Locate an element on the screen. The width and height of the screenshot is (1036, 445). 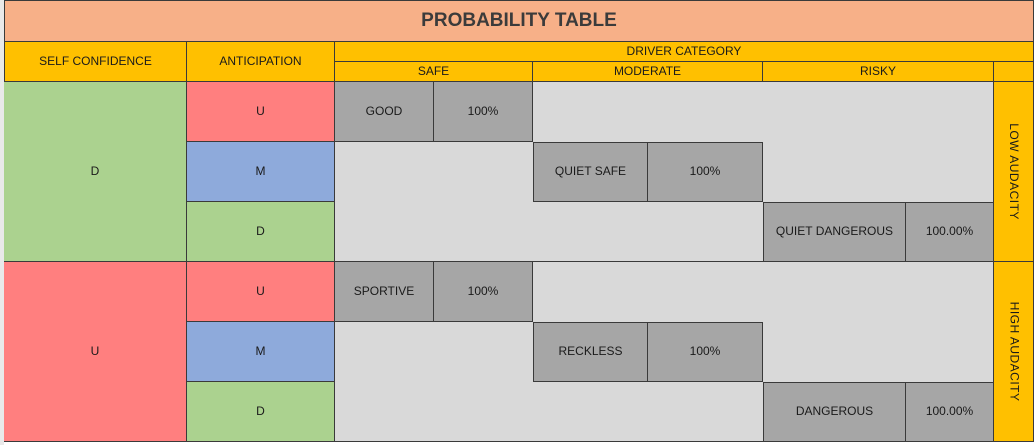
category-cell: RECKLESS is located at coordinates (590, 352).